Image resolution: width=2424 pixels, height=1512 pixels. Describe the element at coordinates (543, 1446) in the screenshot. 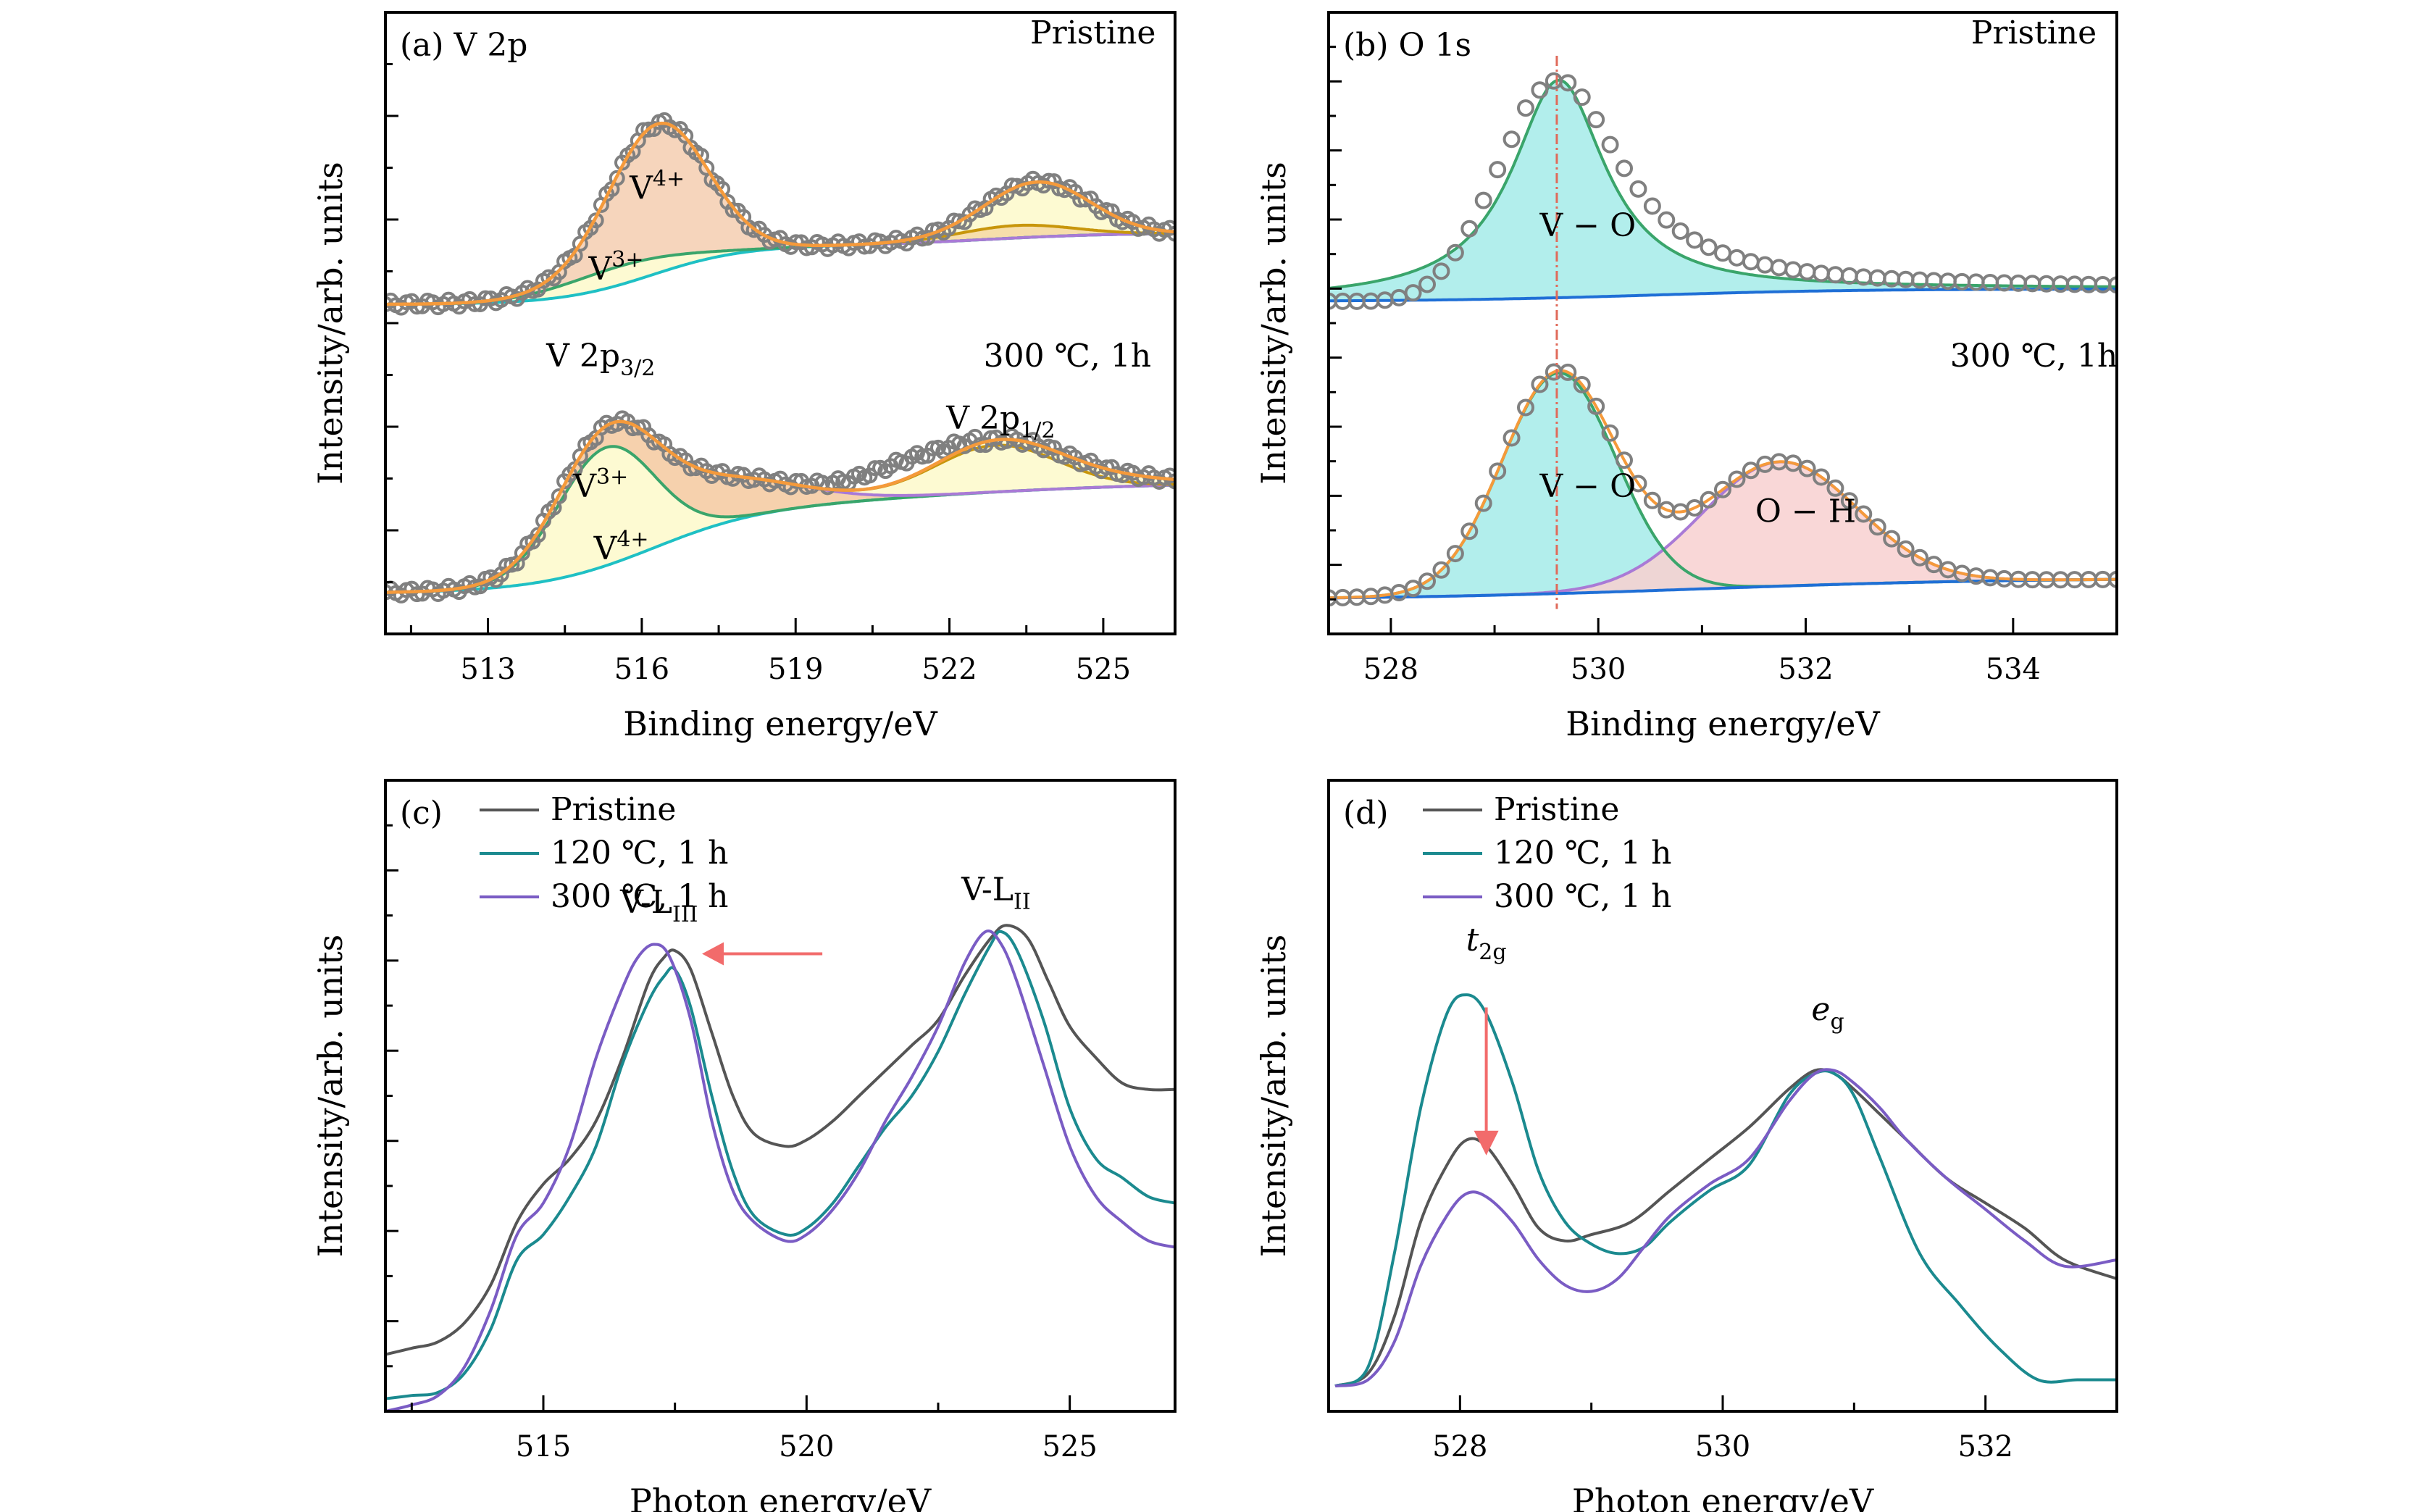

I see `x-tick-label: 515` at that location.